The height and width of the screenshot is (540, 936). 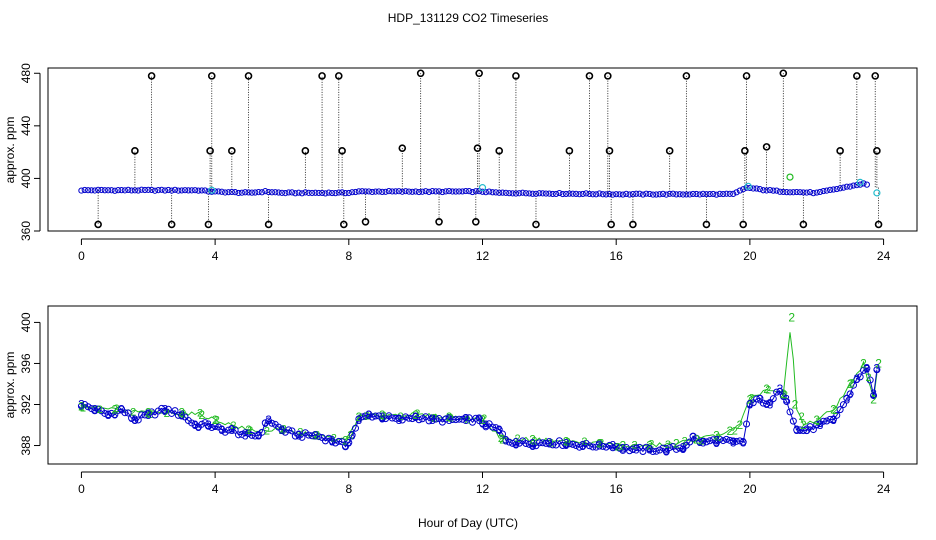 I want to click on top-baseline-series, so click(x=474, y=189).